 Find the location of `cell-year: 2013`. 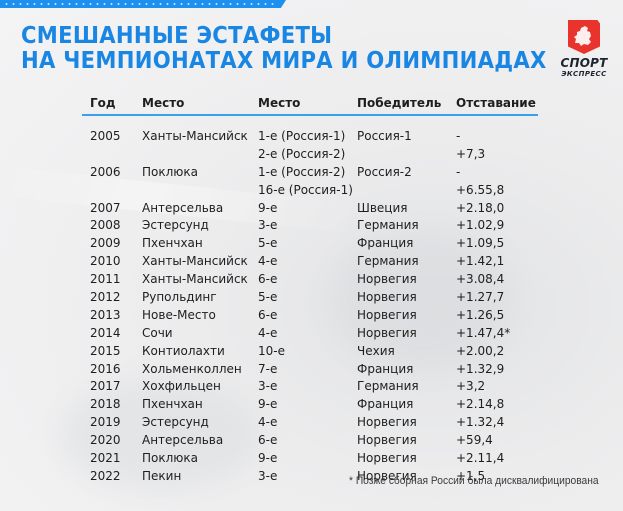

cell-year: 2013 is located at coordinates (105, 314).